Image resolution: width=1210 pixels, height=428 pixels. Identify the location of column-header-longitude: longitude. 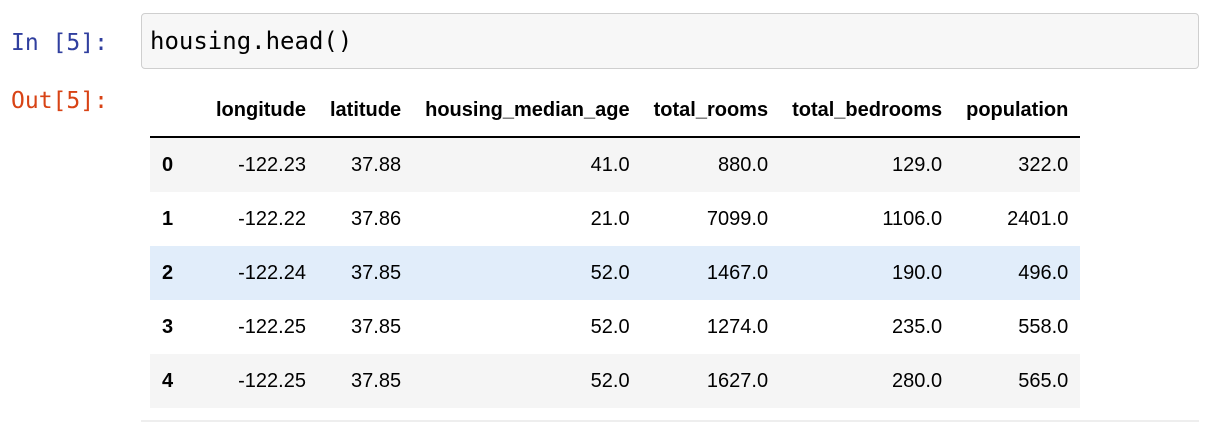
(261, 111).